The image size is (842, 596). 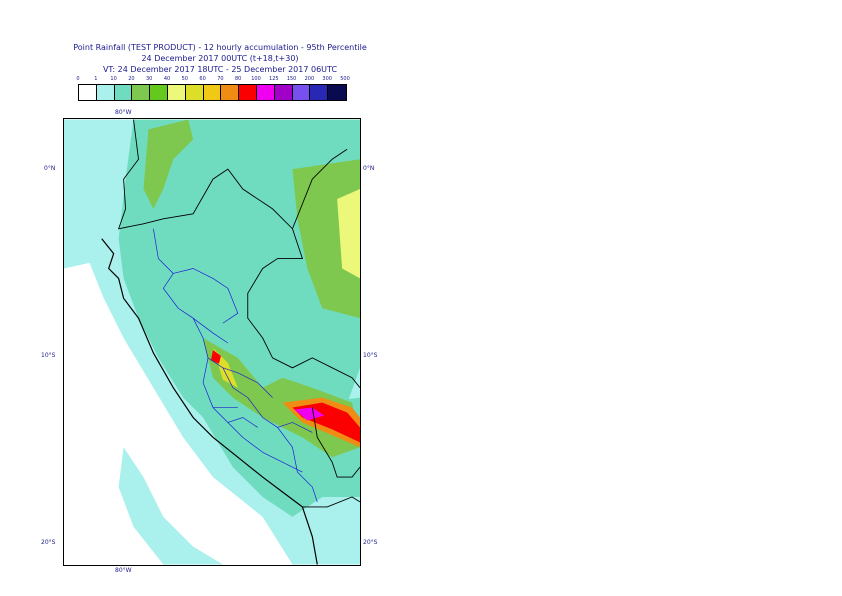 I want to click on legend-tick: 80, so click(x=238, y=79).